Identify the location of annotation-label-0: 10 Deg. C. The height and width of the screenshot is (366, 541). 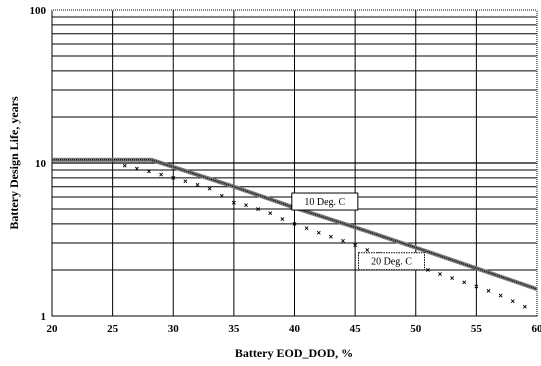
(324, 202).